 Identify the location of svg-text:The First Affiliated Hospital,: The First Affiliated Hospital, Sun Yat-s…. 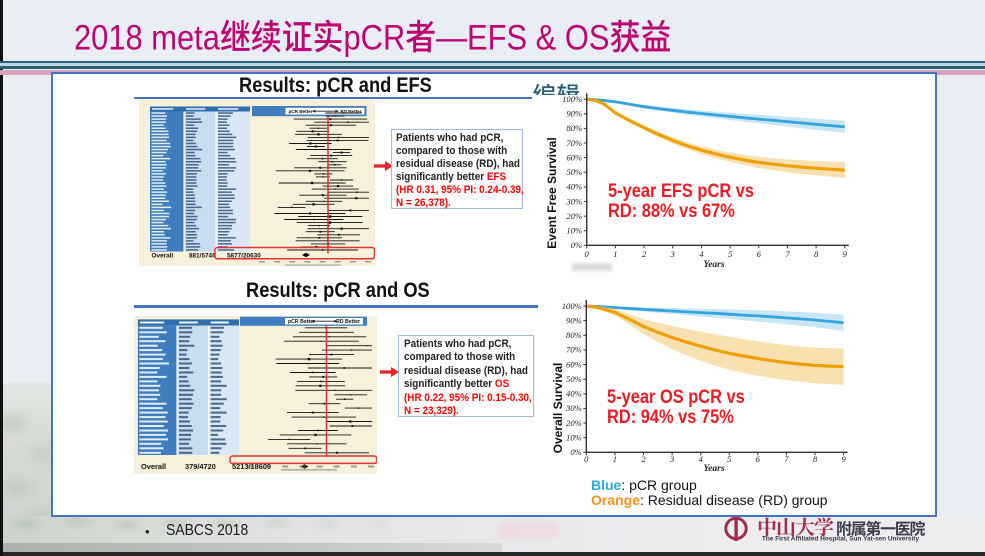
(840, 539).